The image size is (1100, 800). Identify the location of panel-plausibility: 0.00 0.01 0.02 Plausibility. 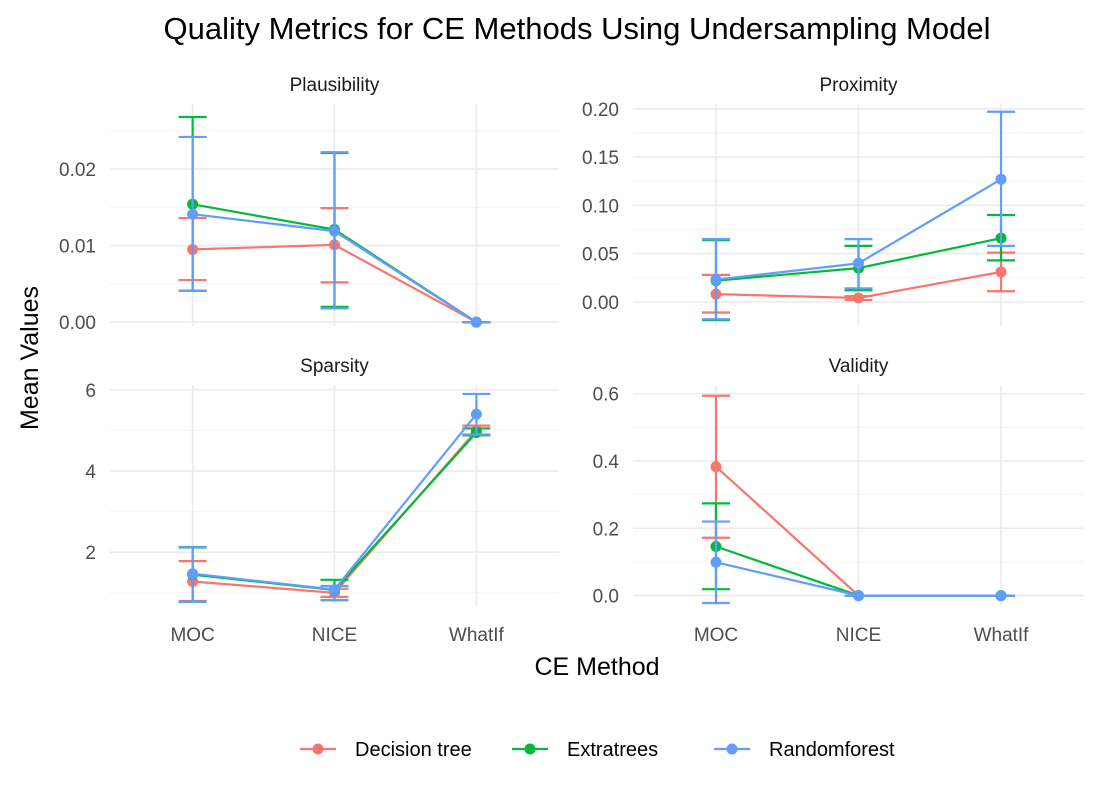
(309, 204).